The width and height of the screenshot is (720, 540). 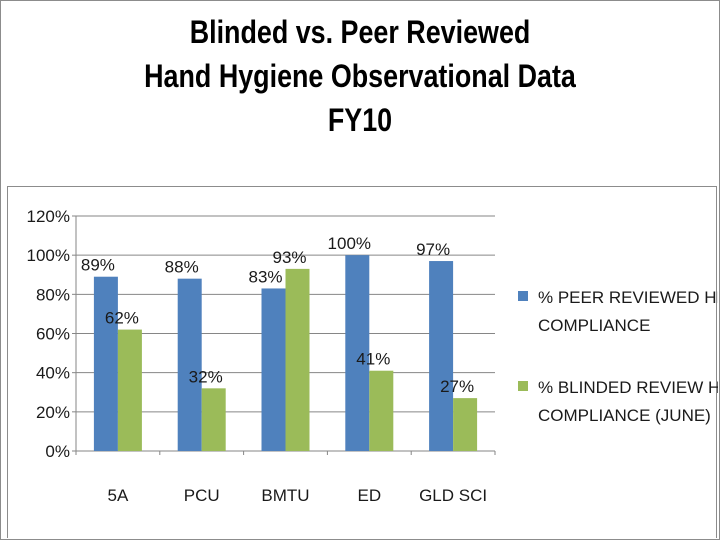 I want to click on legend-label: COMPLIANCE (JUNE), so click(x=624, y=415).